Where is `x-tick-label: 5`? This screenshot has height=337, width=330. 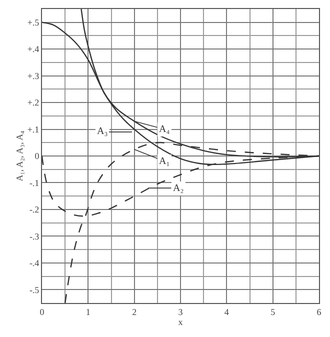
x-tick-label: 5 is located at coordinates (273, 311).